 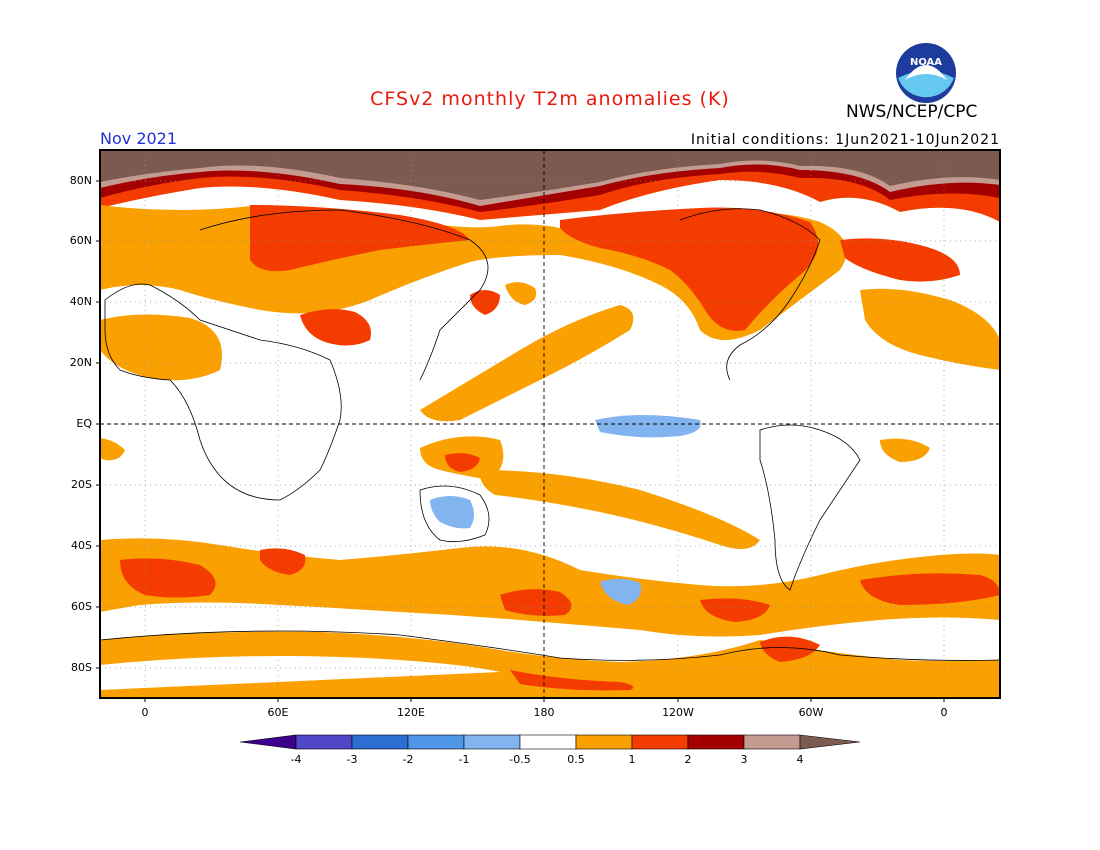 What do you see at coordinates (621, 591) in the screenshot?
I see `southern-pacific-blue` at bounding box center [621, 591].